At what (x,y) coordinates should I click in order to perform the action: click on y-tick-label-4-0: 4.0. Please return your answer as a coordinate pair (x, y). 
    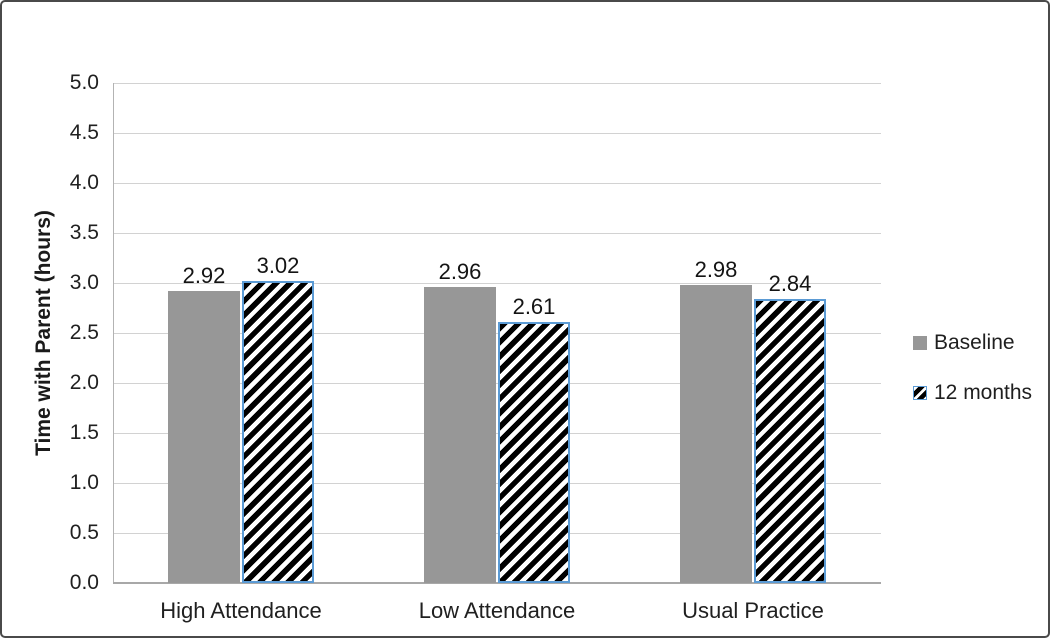
    Looking at the image, I should click on (84, 182).